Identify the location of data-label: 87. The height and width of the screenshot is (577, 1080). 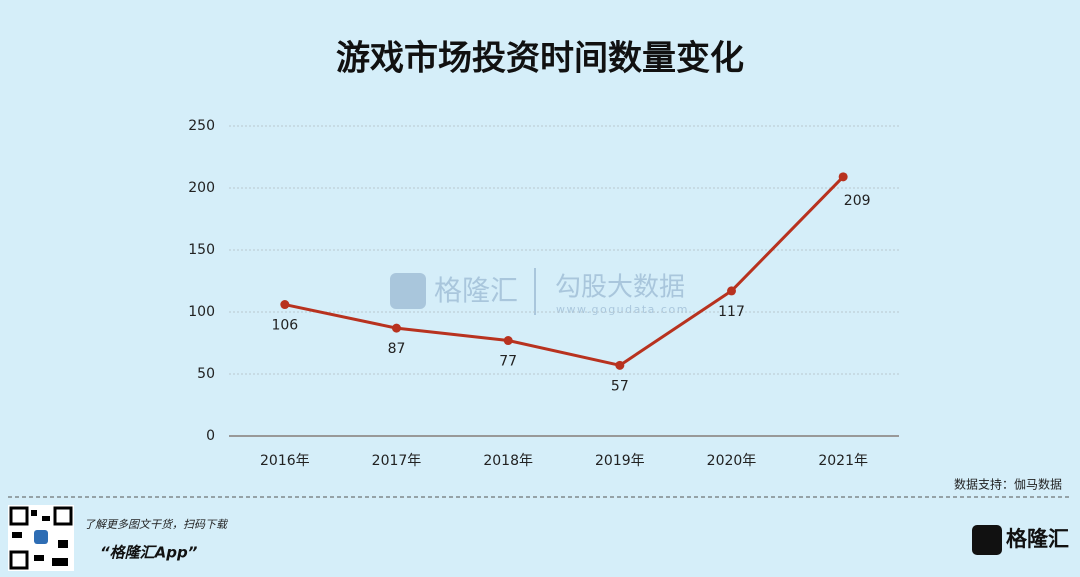
(397, 349).